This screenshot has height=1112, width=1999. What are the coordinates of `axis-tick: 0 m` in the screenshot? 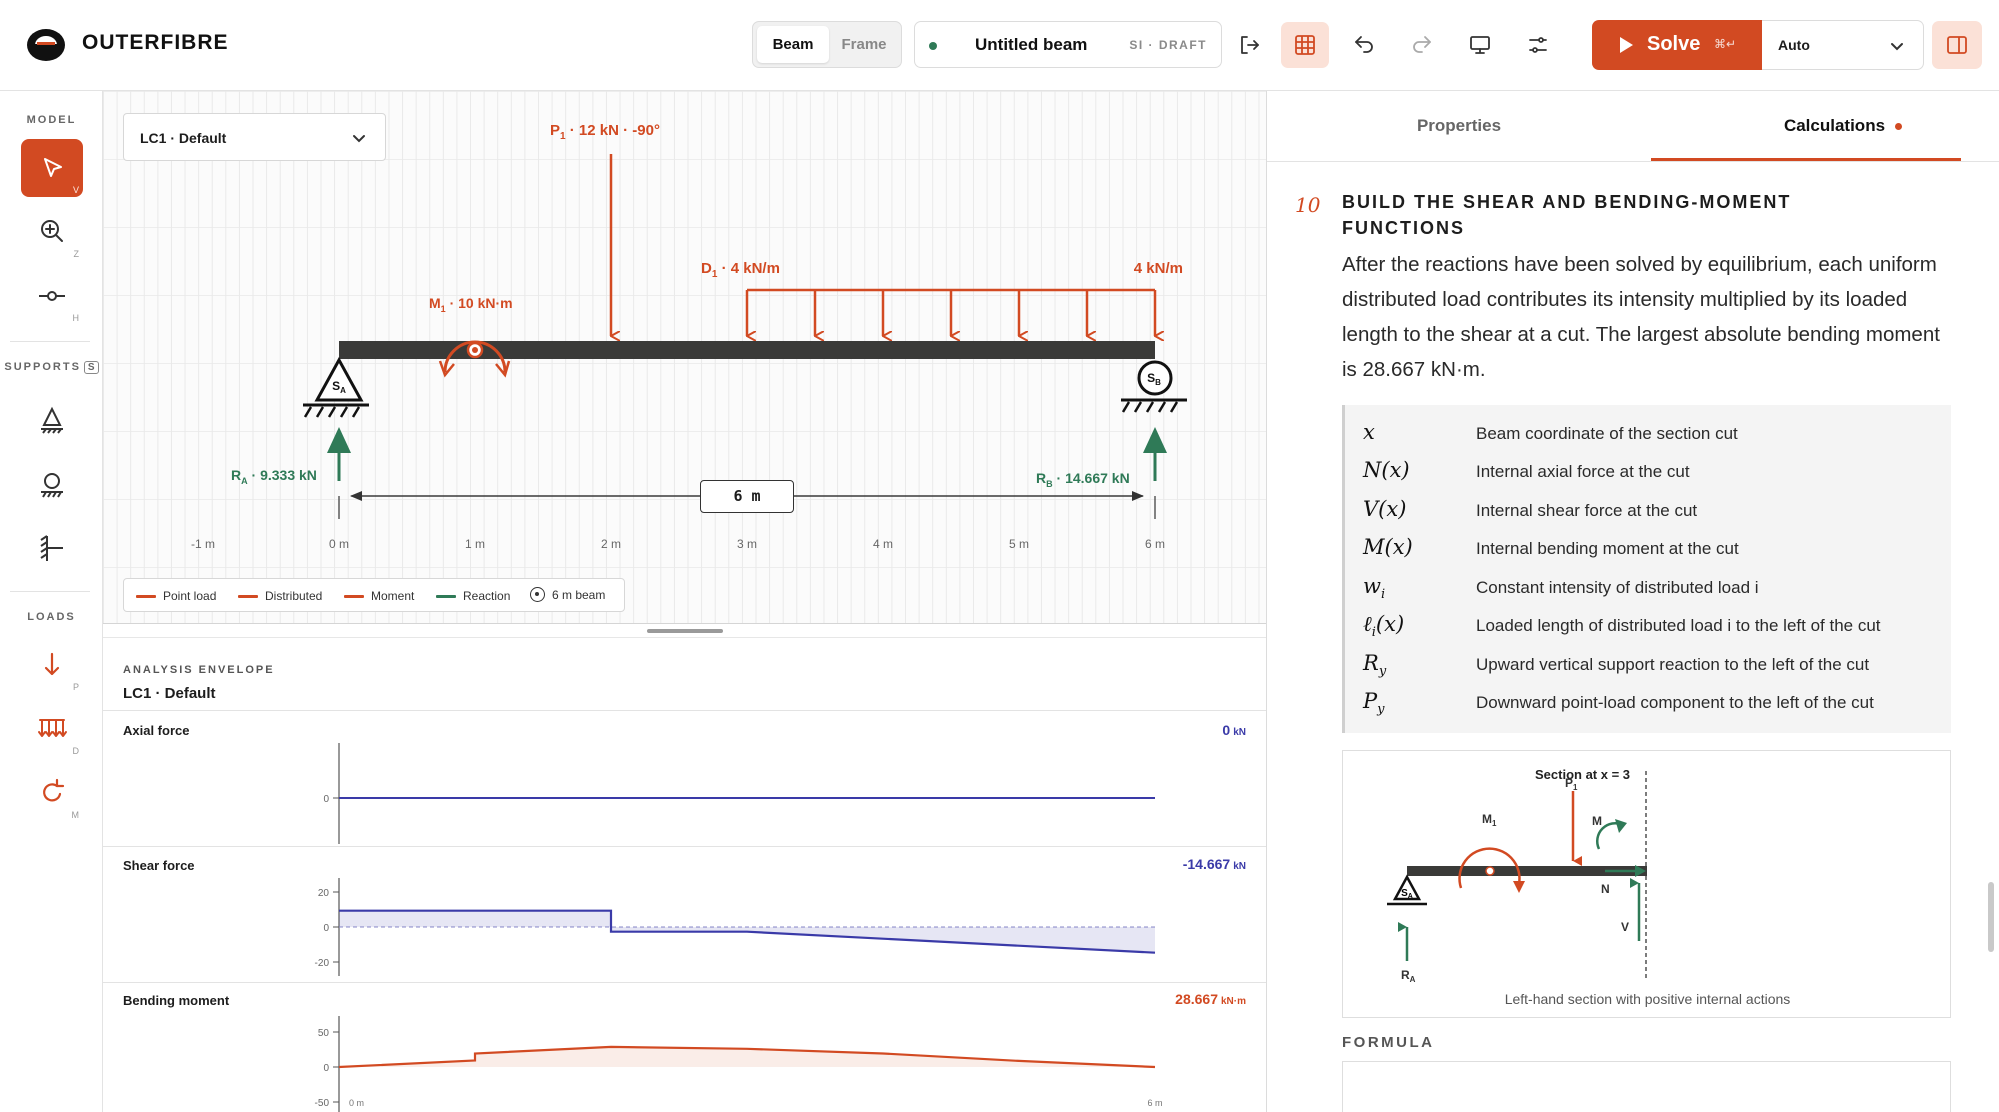 It's located at (339, 544).